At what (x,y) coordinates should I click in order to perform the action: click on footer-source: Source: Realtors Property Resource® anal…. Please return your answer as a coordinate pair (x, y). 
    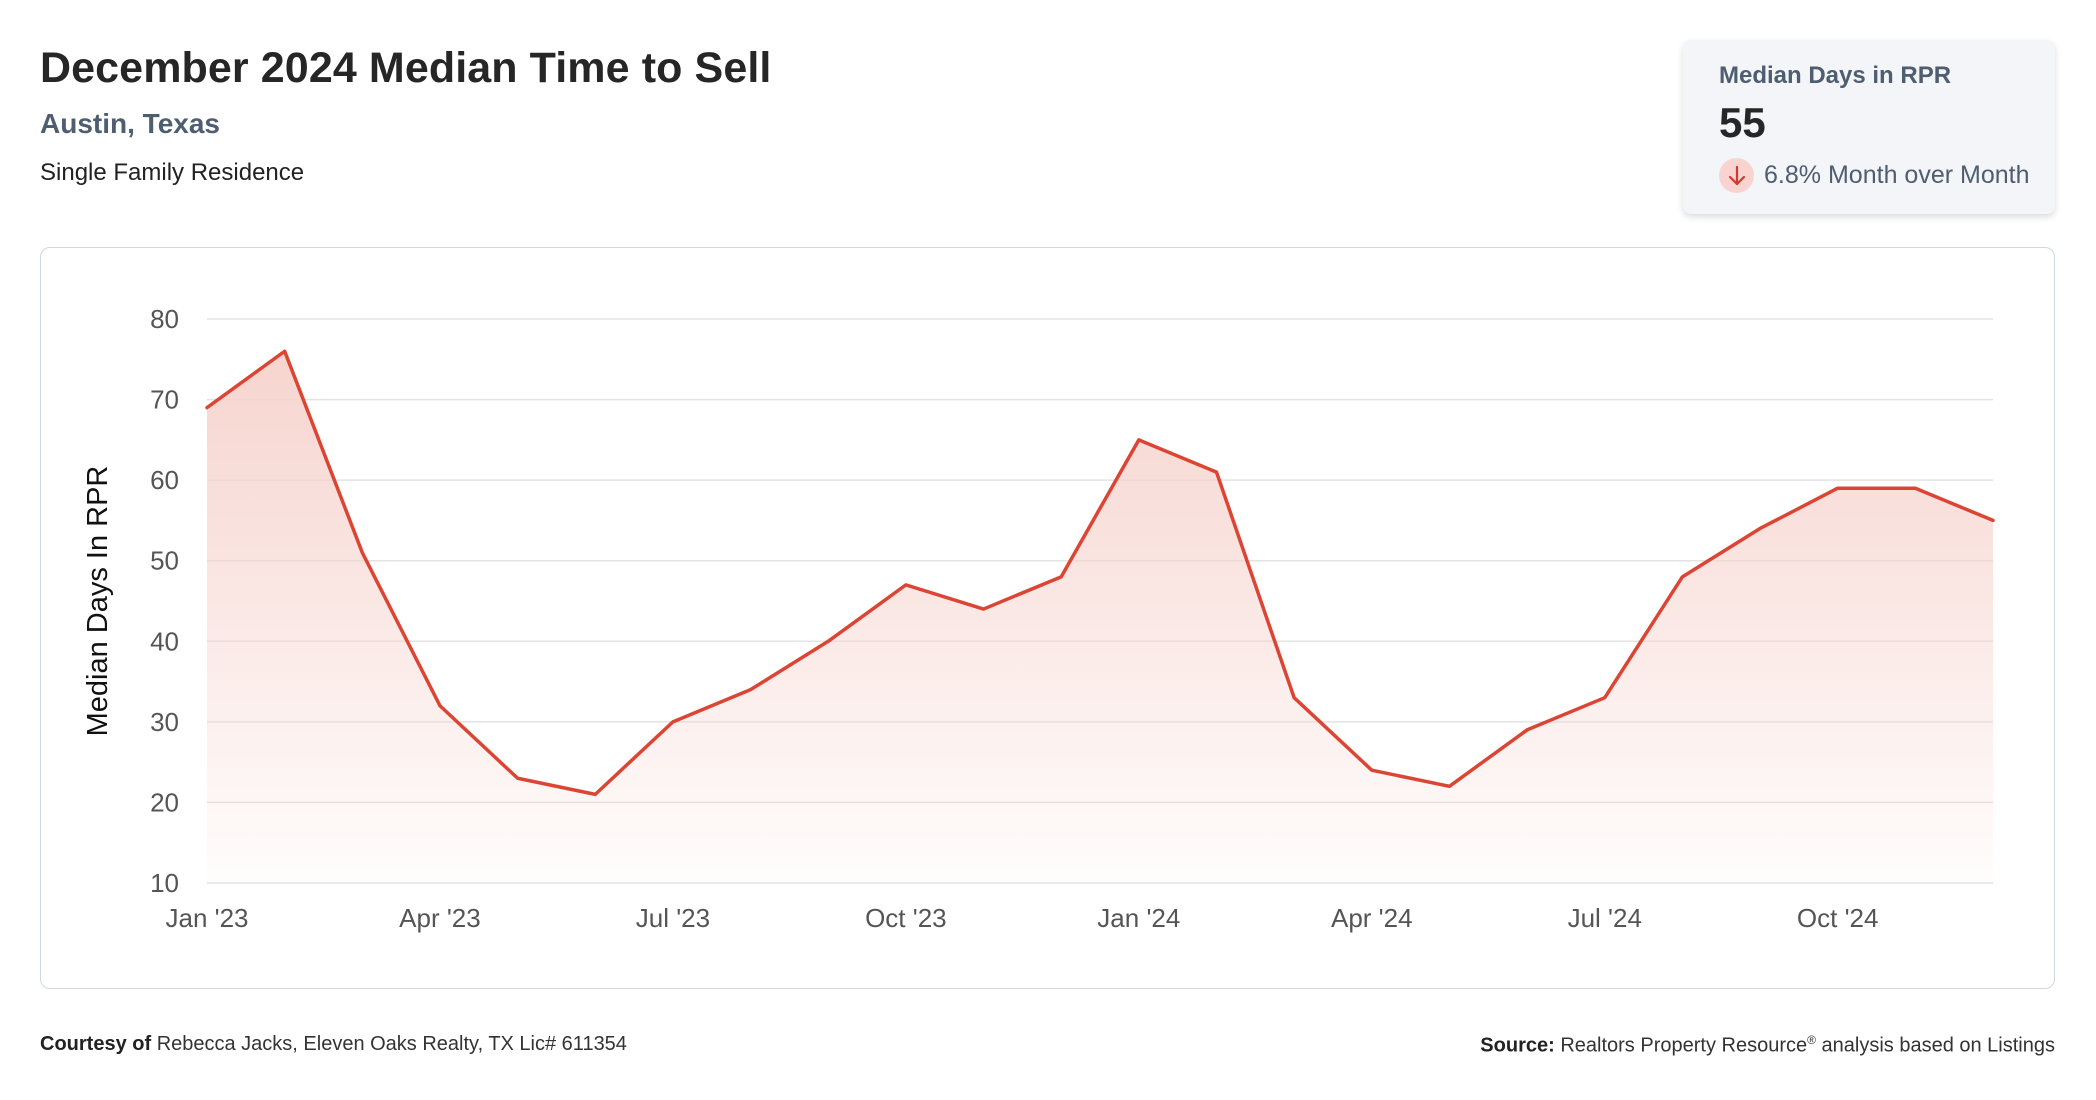
    Looking at the image, I should click on (1767, 1045).